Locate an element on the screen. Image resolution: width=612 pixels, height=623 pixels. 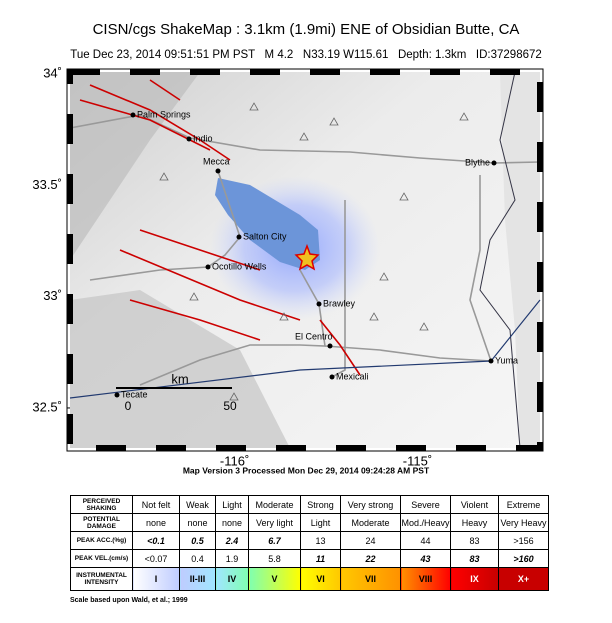
table-cell: Heavy is located at coordinates (474, 522).